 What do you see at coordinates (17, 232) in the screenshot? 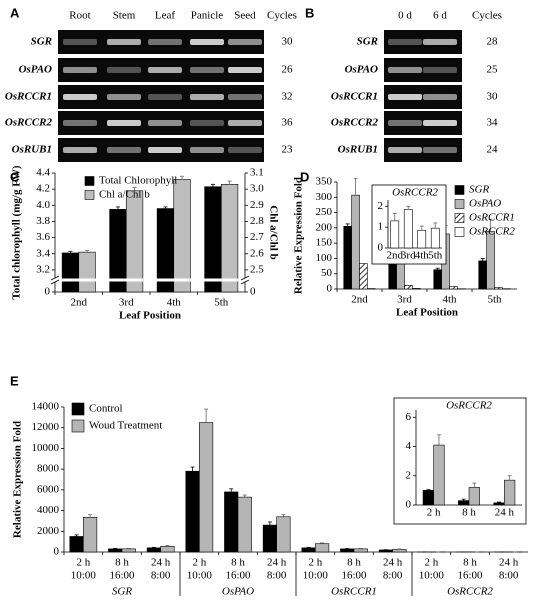
I see `y-axis-title: Total chlorophyll (mg/g FW)` at bounding box center [17, 232].